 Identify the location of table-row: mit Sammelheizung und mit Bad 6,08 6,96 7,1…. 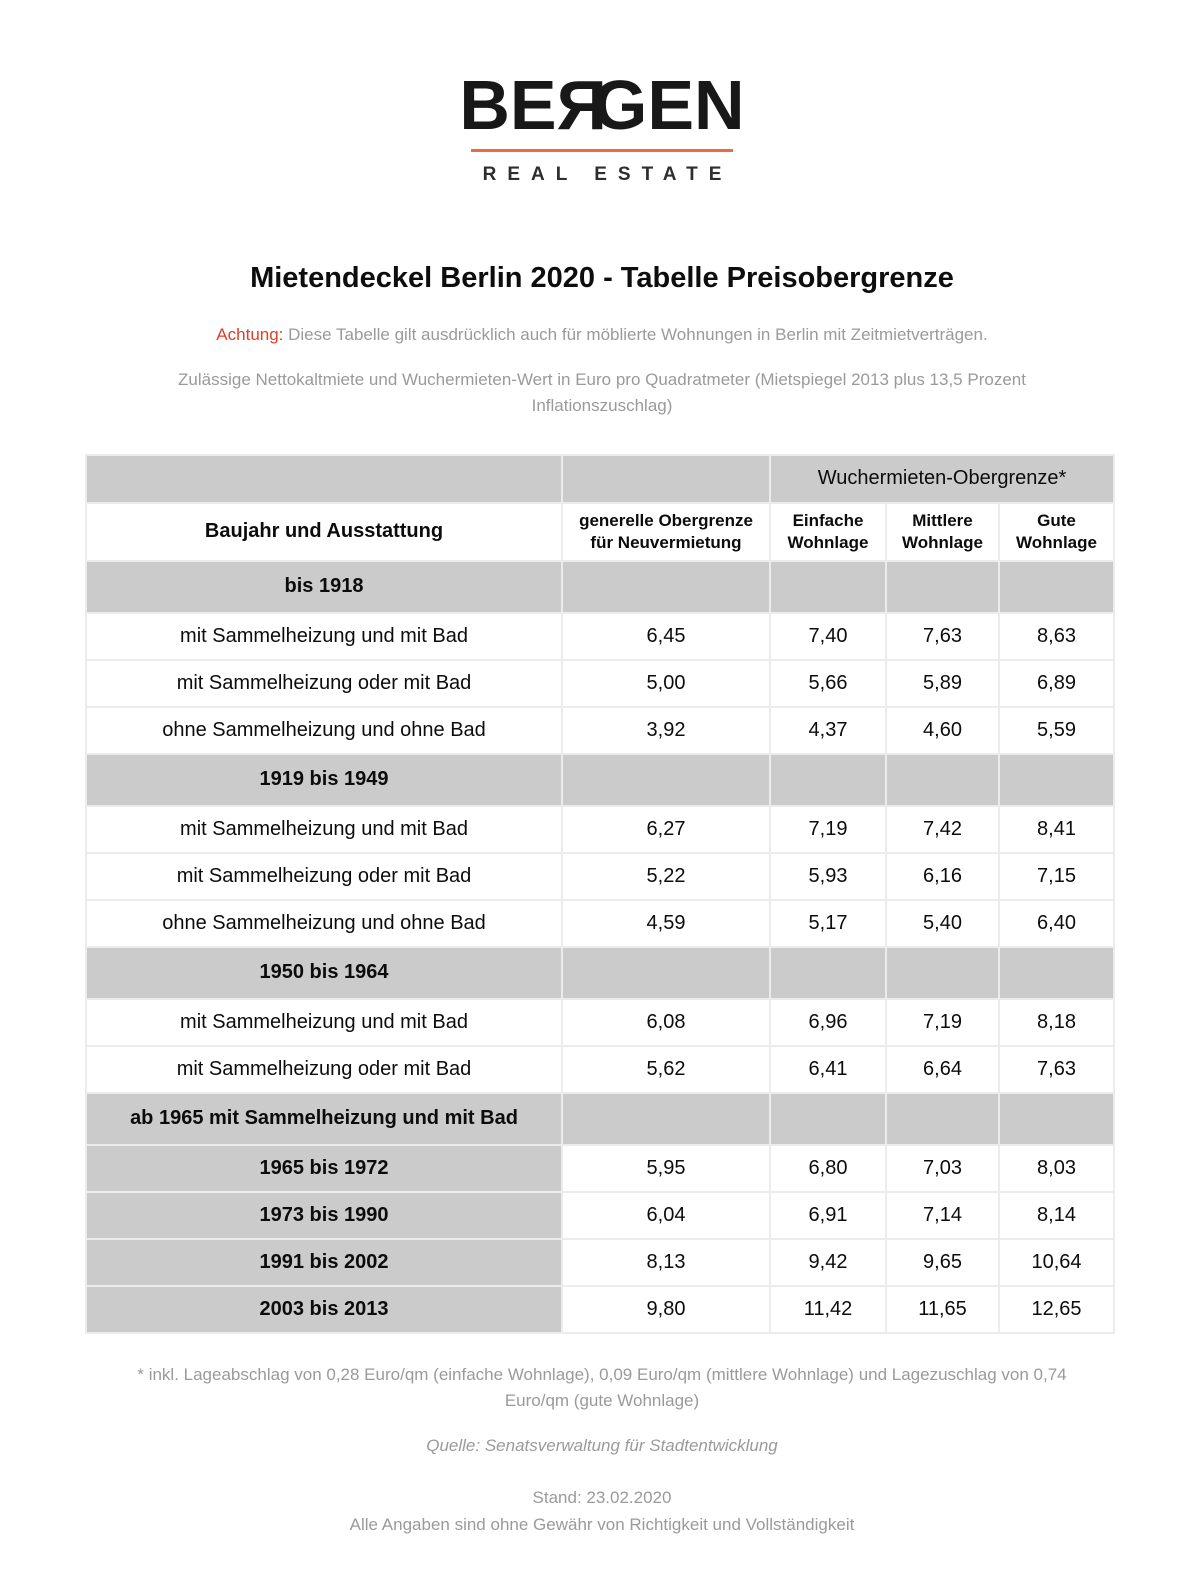
(600, 1022).